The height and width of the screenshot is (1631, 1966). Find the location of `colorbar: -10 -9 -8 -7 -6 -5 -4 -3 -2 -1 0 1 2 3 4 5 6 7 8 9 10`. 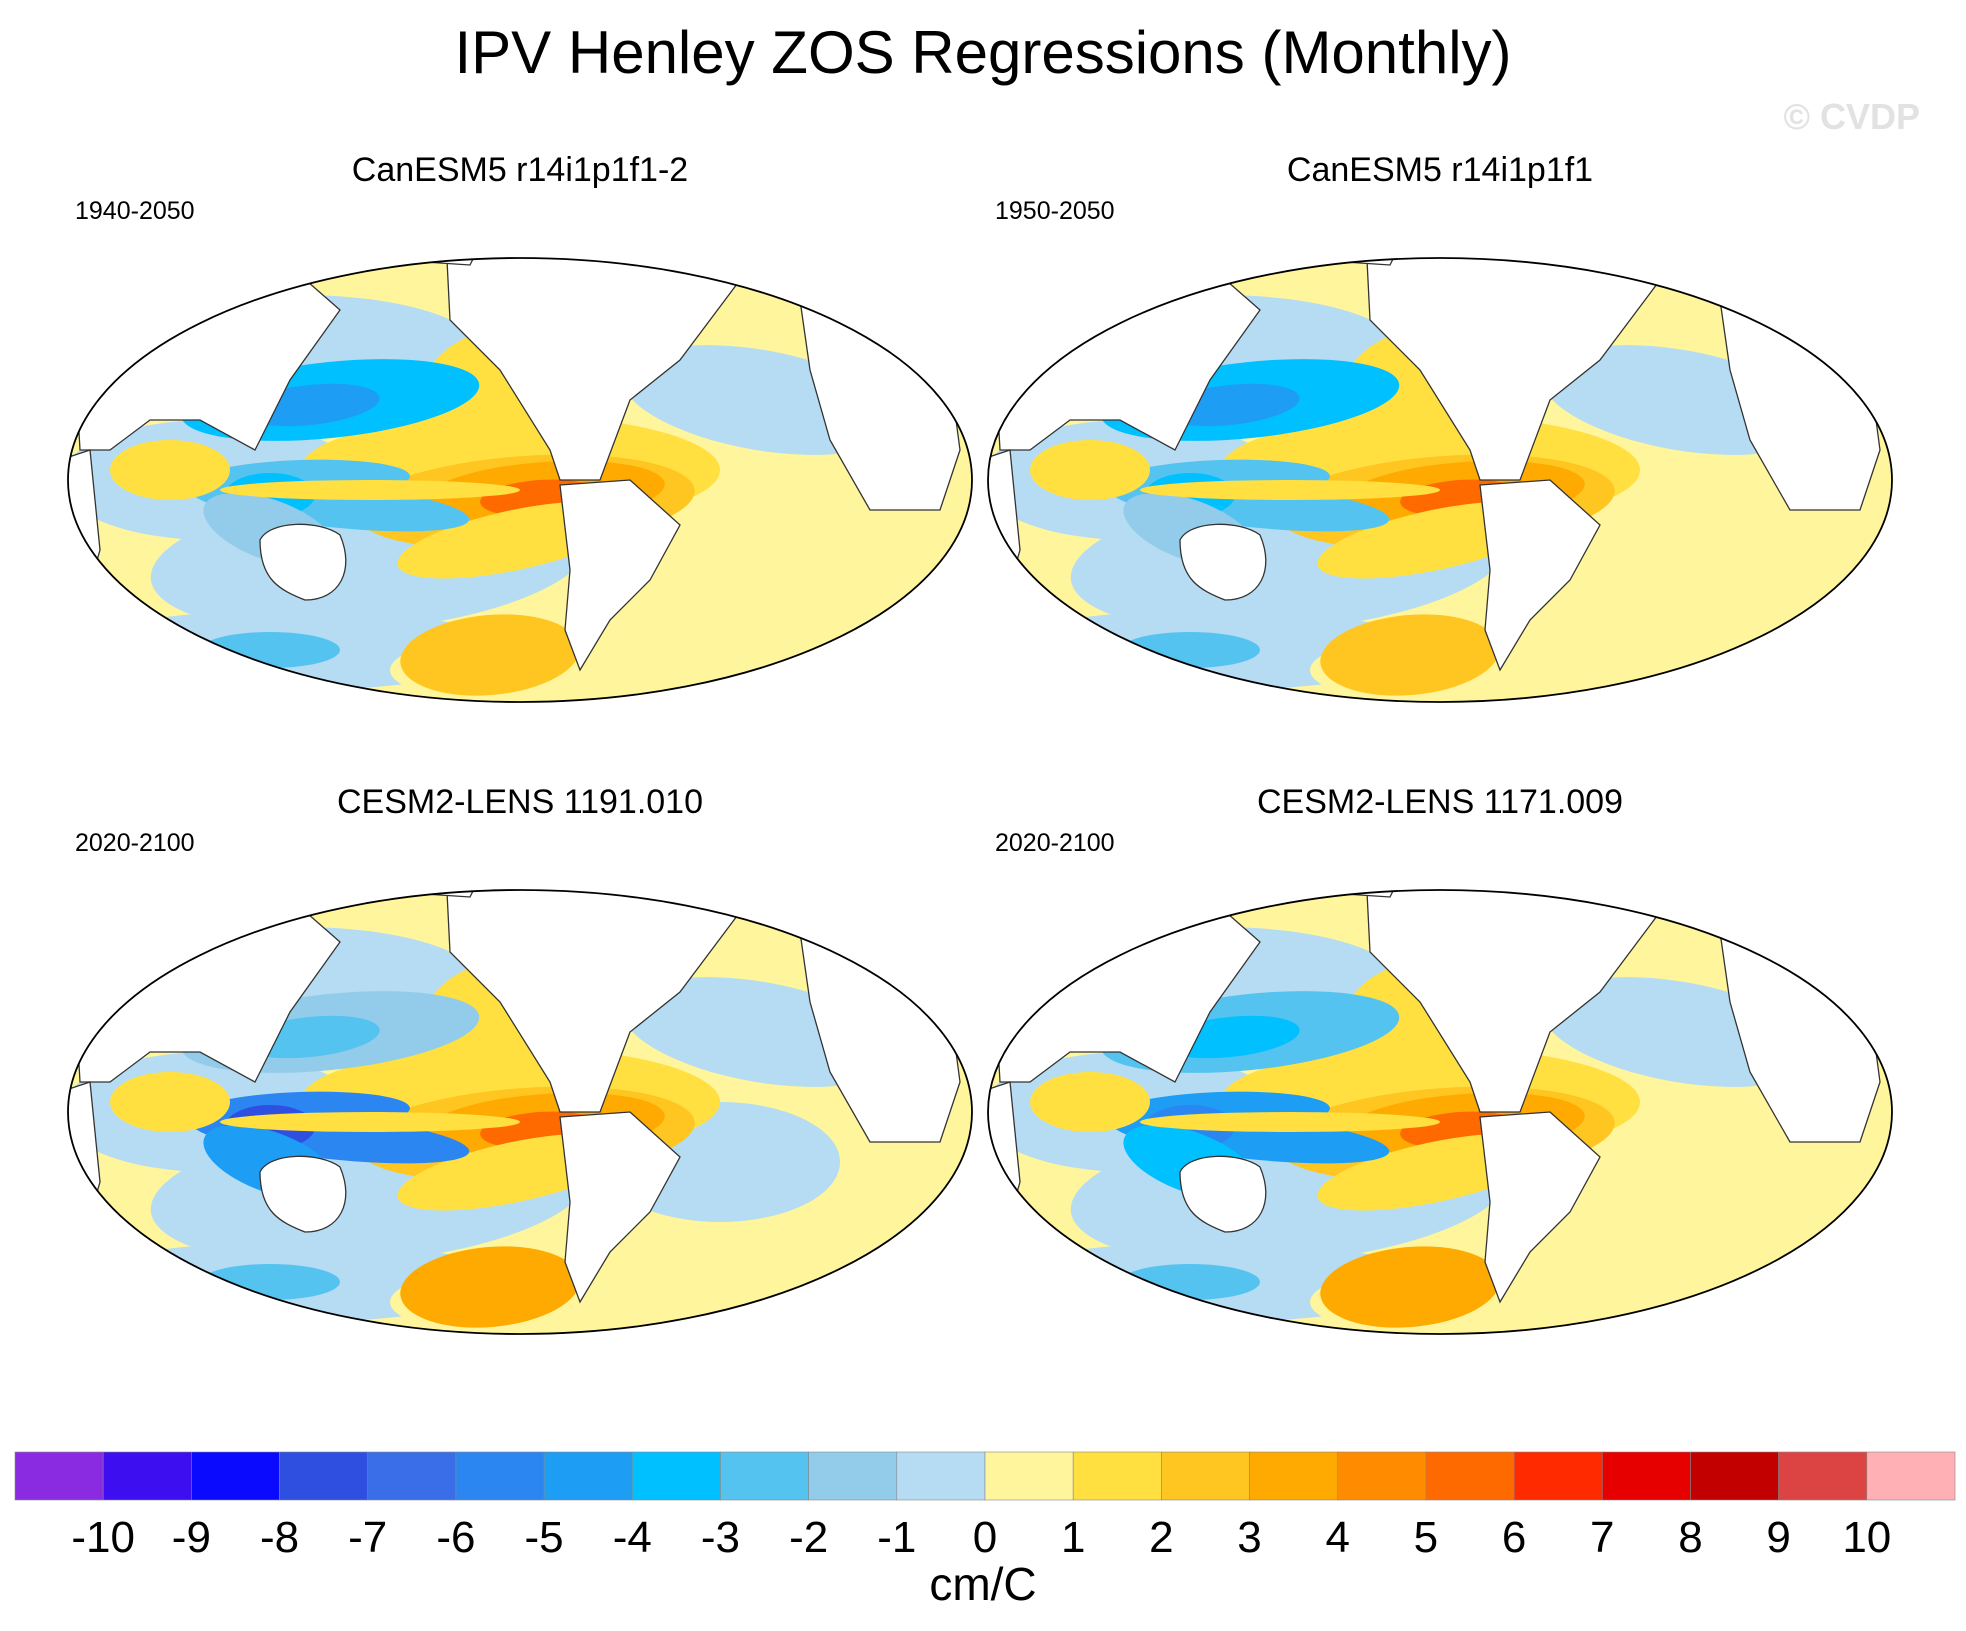

colorbar: -10 -9 -8 -7 -6 -5 -4 -3 -2 -1 0 1 2 3 4 5 6 7 8 9 10 is located at coordinates (985, 1504).